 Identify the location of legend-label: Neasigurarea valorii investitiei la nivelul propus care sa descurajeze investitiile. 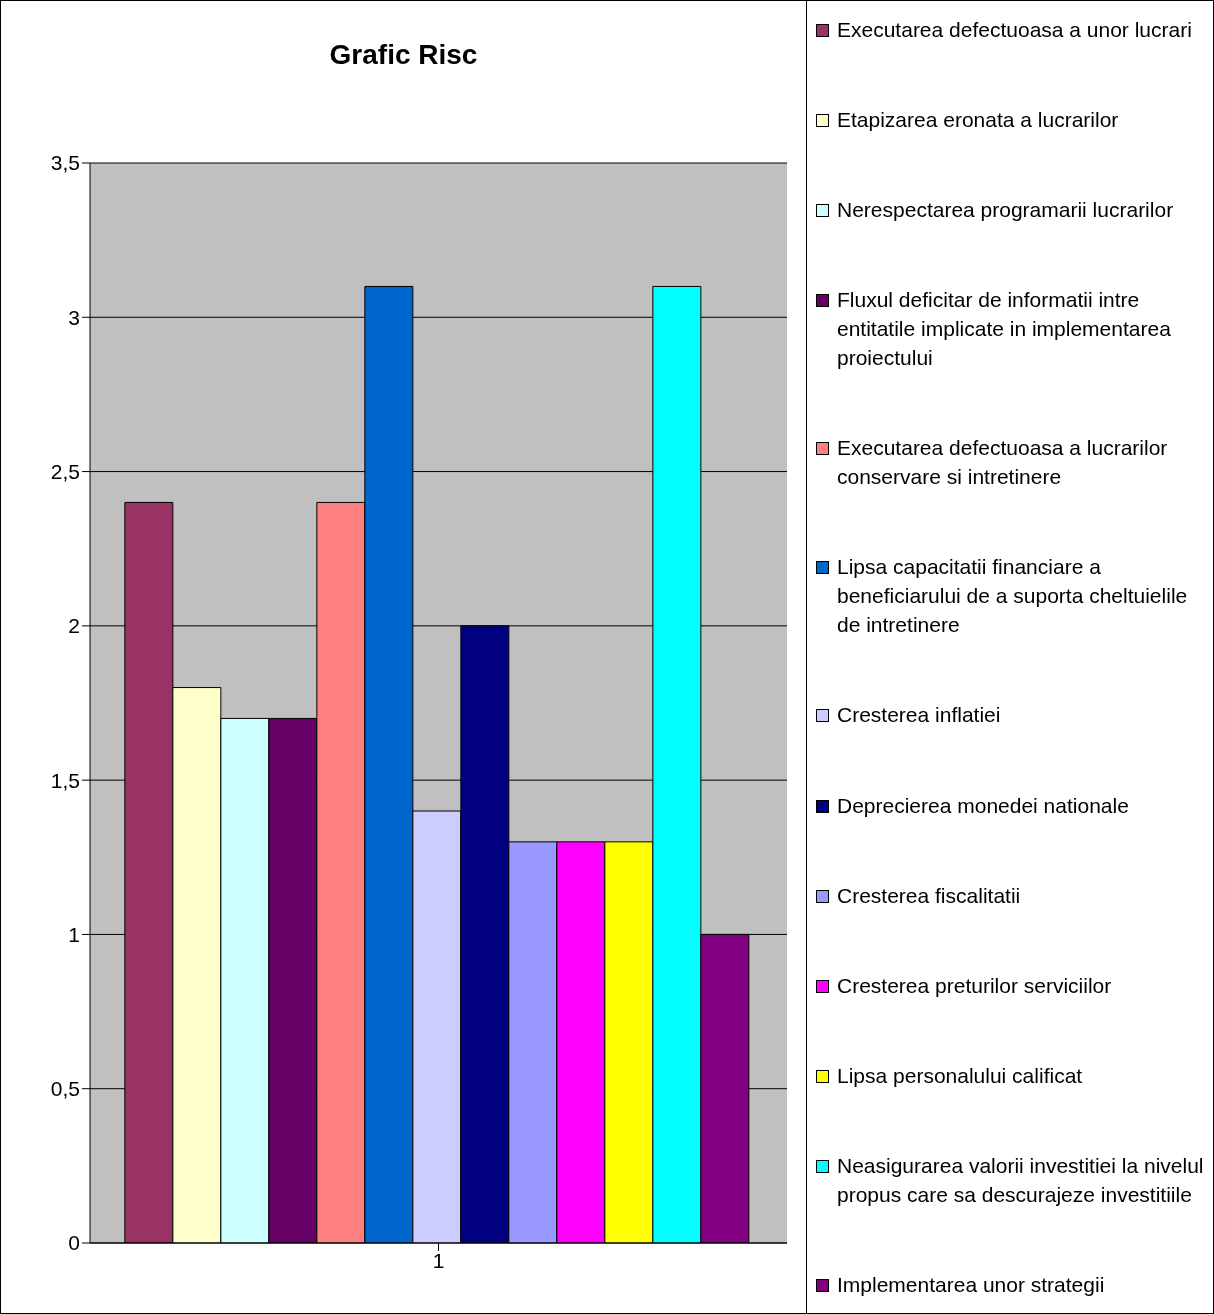
(1021, 1180).